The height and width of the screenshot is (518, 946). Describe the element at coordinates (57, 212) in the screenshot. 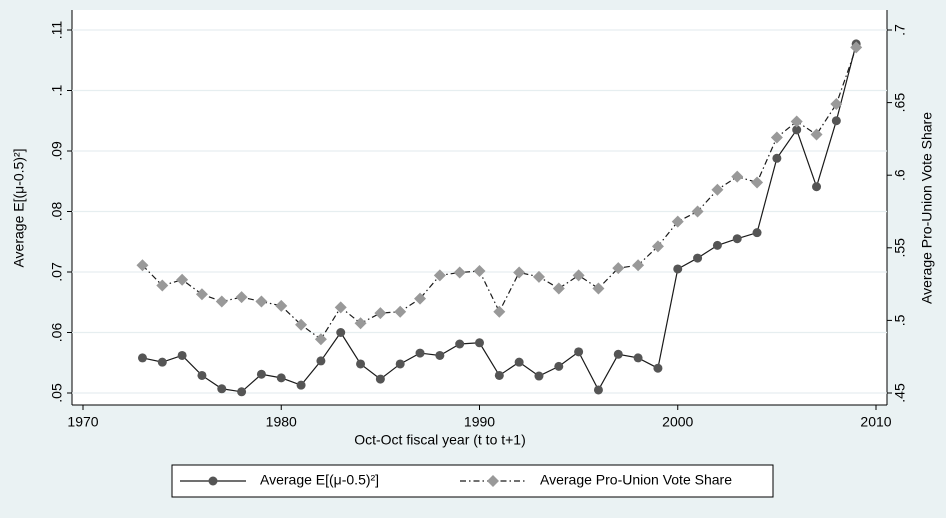

I see `y-tick-label: .08` at that location.